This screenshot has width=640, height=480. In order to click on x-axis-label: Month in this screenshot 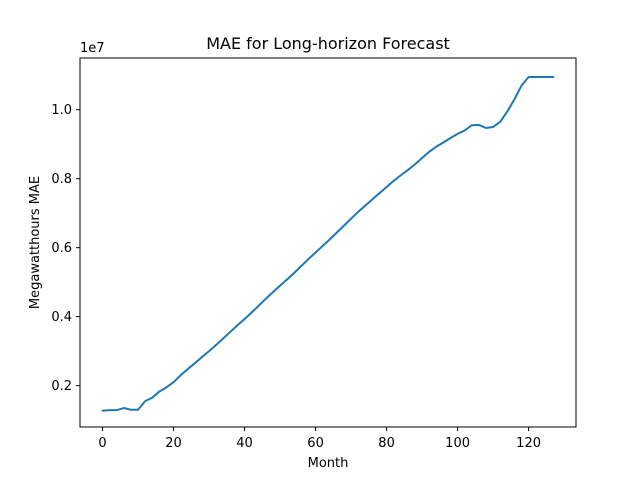, I will do `click(328, 463)`.